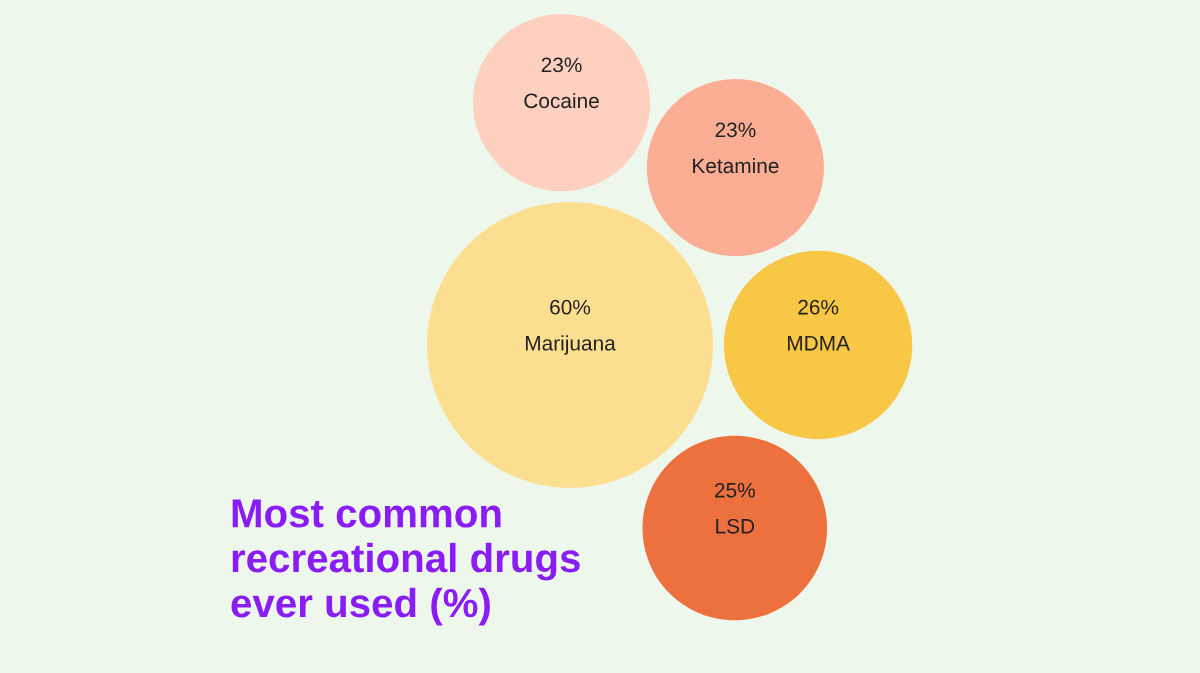  I want to click on data-label: 60%, so click(570, 307).